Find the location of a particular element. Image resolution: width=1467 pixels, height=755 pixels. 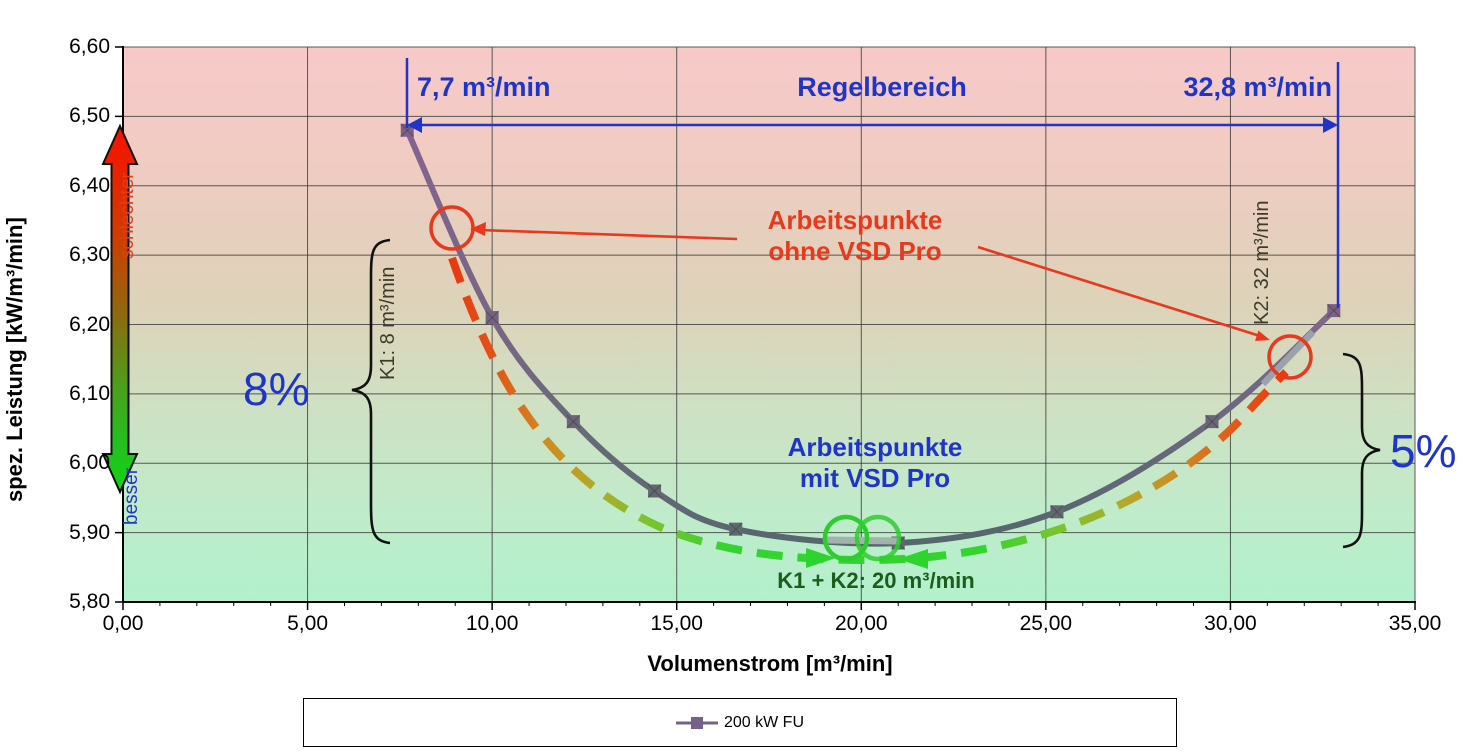

regelbereich-min-label: 7,7 m³/min is located at coordinates (484, 87).